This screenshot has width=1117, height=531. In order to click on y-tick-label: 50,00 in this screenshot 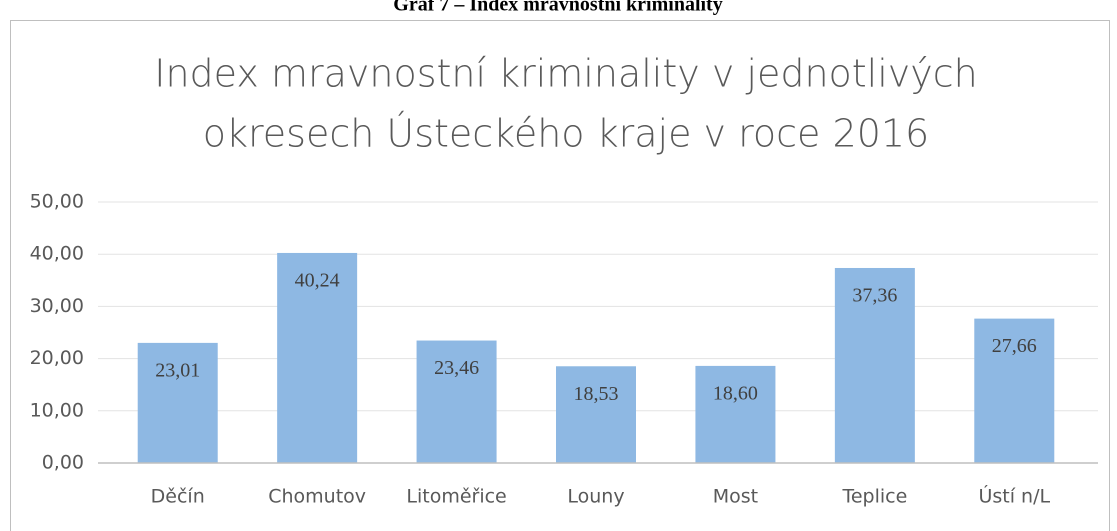, I will do `click(57, 202)`.